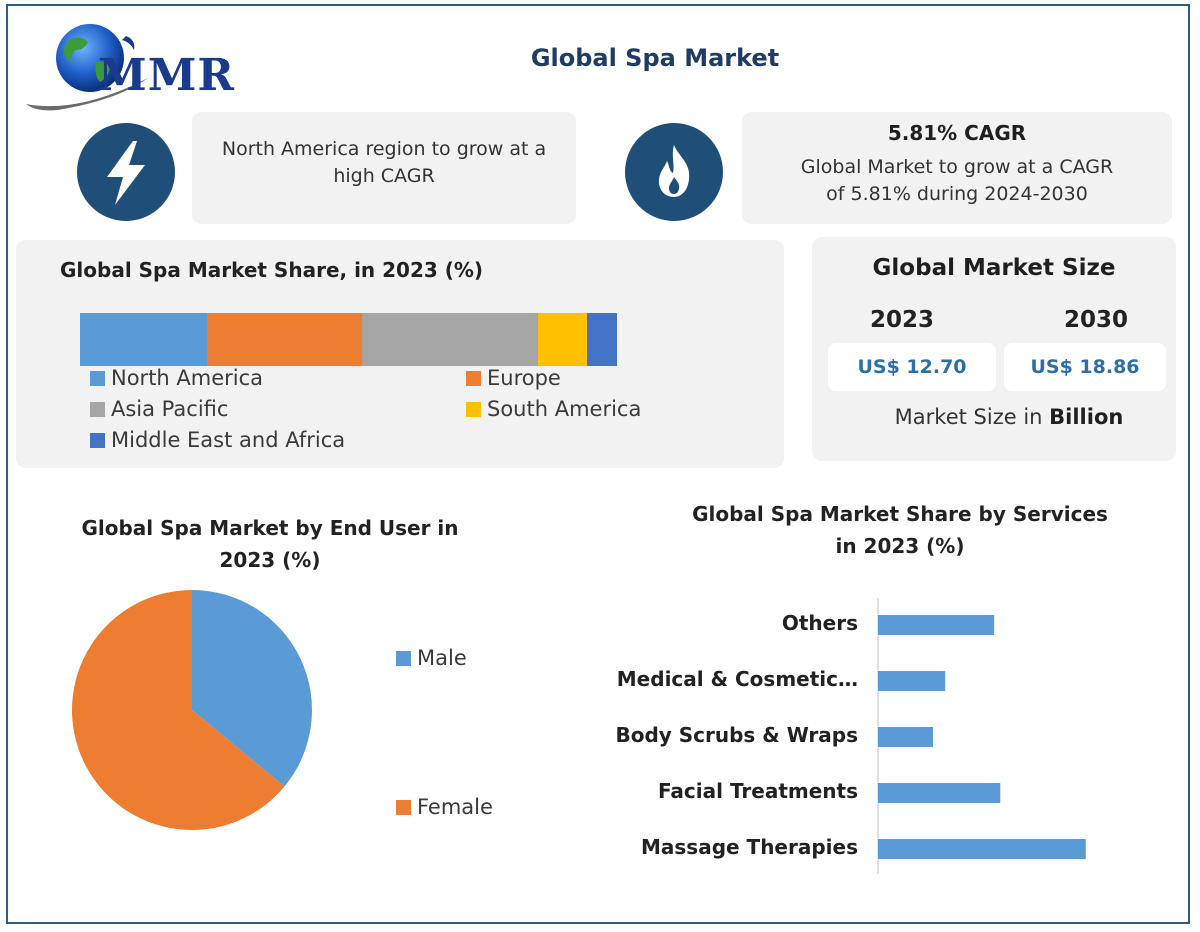 This screenshot has height=932, width=1200. What do you see at coordinates (902, 320) in the screenshot?
I see `year-2023-label: 2023` at bounding box center [902, 320].